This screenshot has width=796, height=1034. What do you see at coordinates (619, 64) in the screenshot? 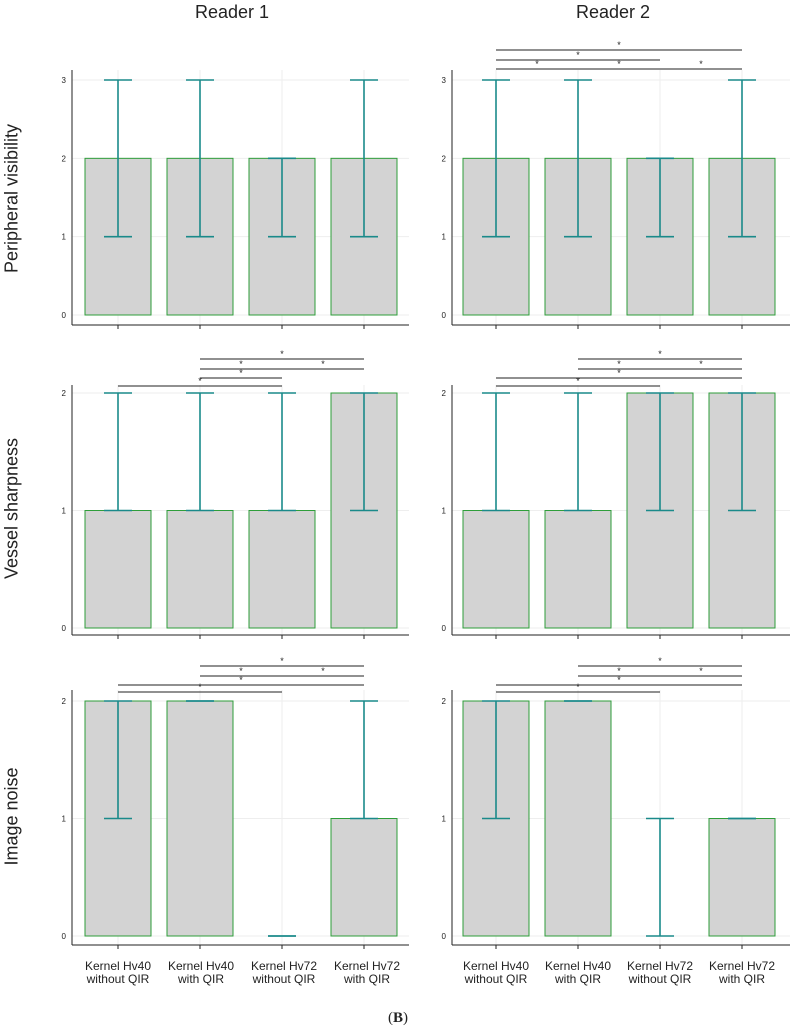
I see `p2-sig-star-3: *` at bounding box center [619, 64].